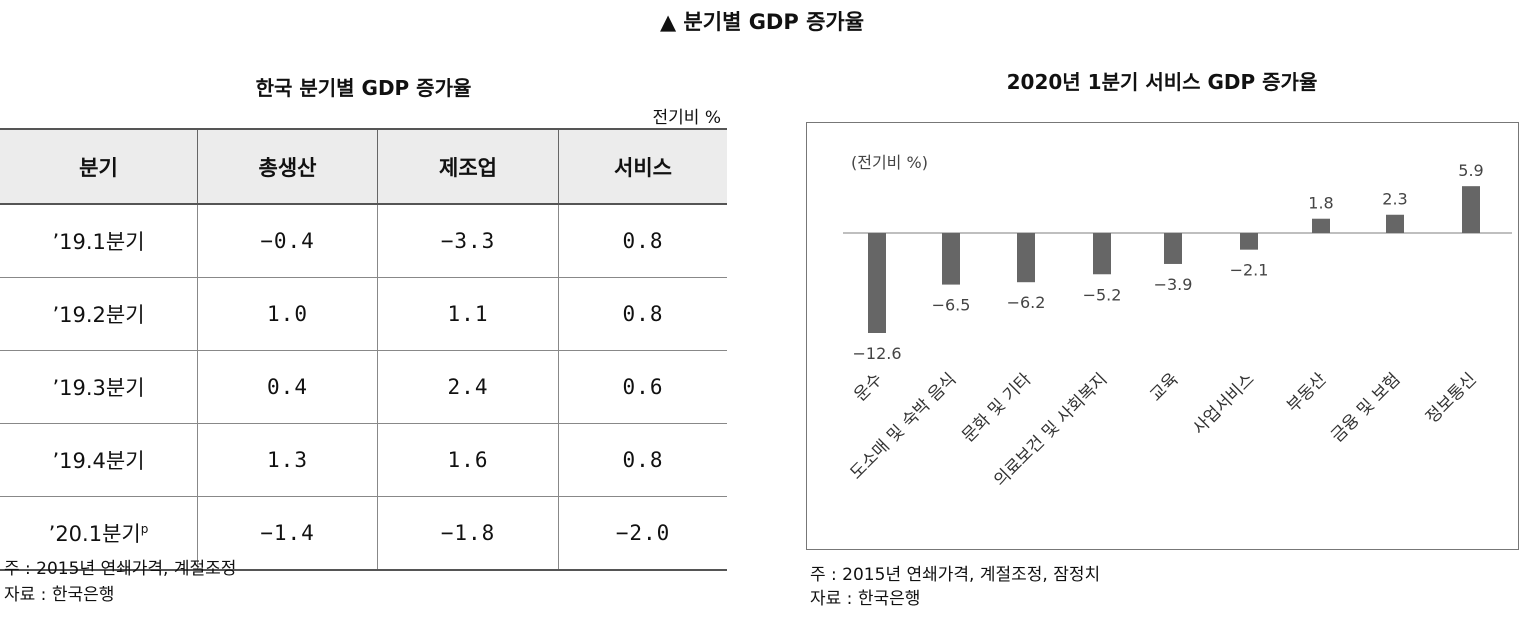 This screenshot has width=1524, height=639. I want to click on value-label: 5.9, so click(1470, 170).